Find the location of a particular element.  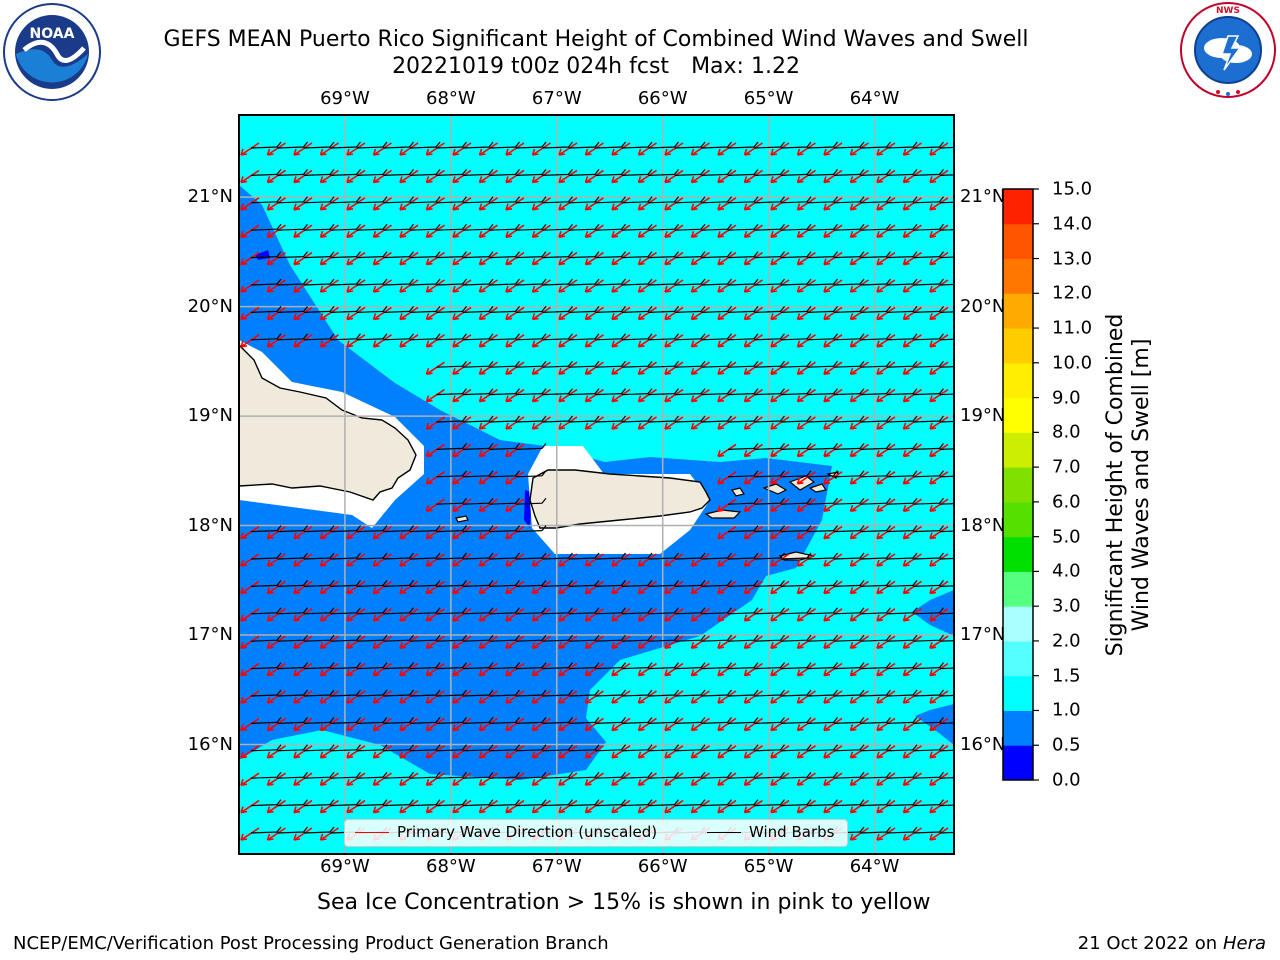

colorbar-tick-label: 12.0 is located at coordinates (1072, 293).